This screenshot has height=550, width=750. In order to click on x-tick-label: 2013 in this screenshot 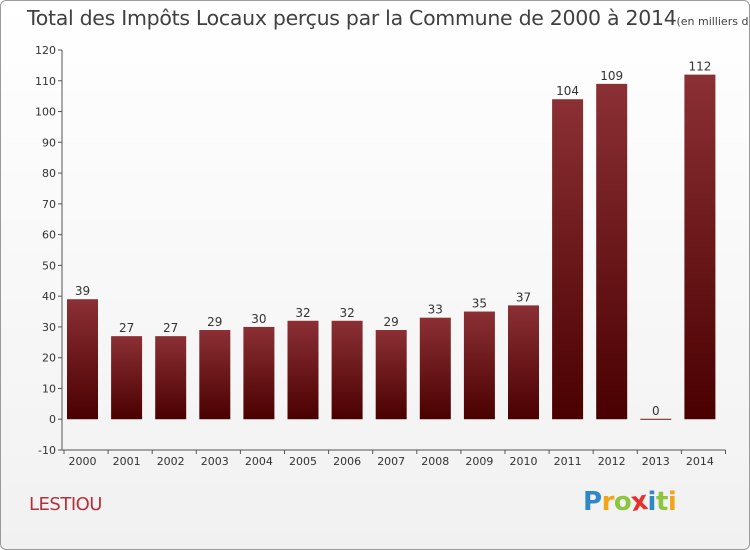, I will do `click(656, 461)`.